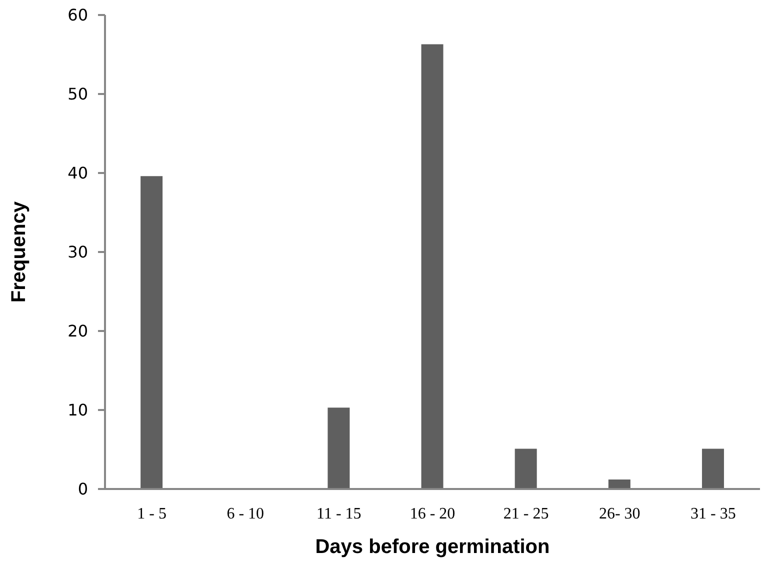 This screenshot has height=567, width=762. I want to click on y-tick-label: 30, so click(78, 252).